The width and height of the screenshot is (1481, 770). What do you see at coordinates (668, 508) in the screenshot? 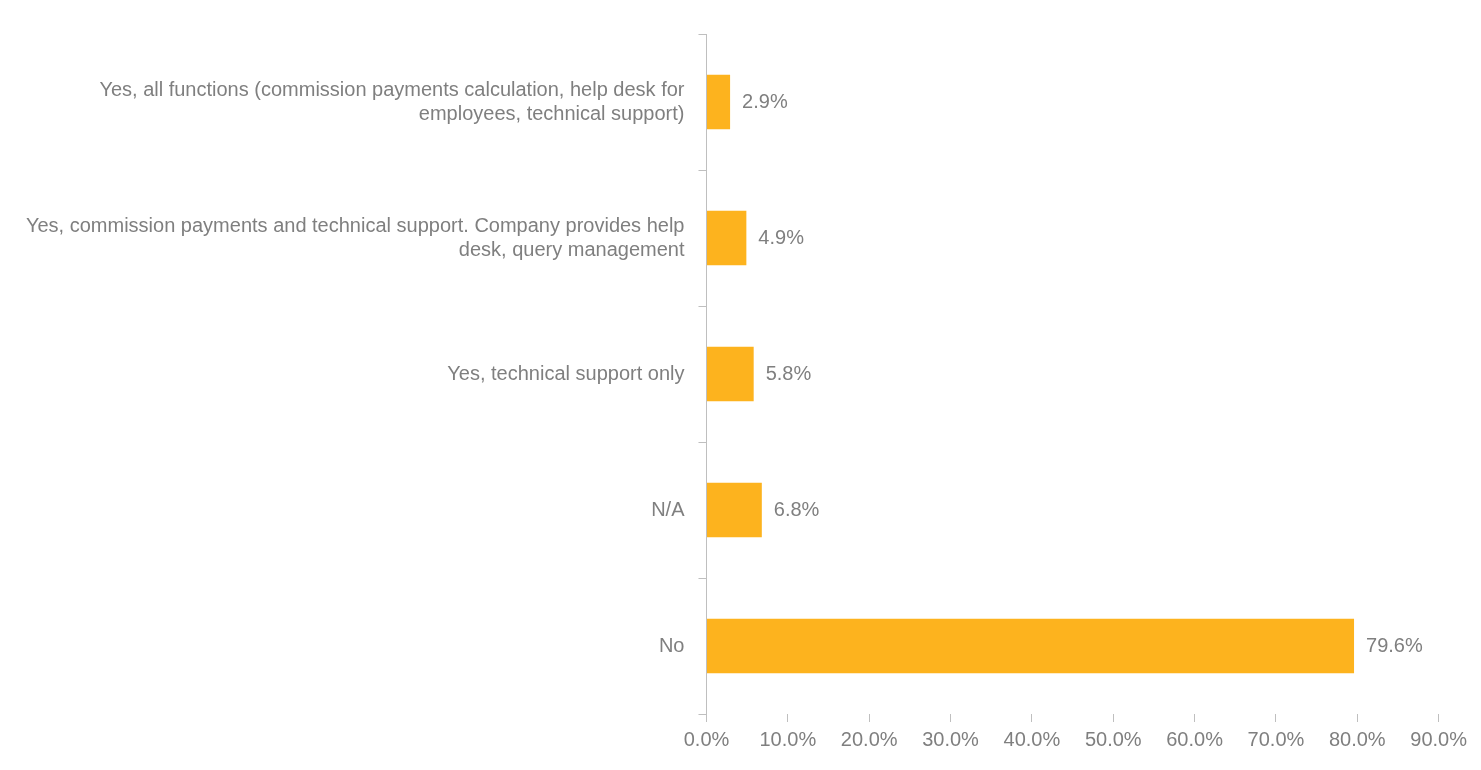
I see `y-tick-label: N/A` at bounding box center [668, 508].